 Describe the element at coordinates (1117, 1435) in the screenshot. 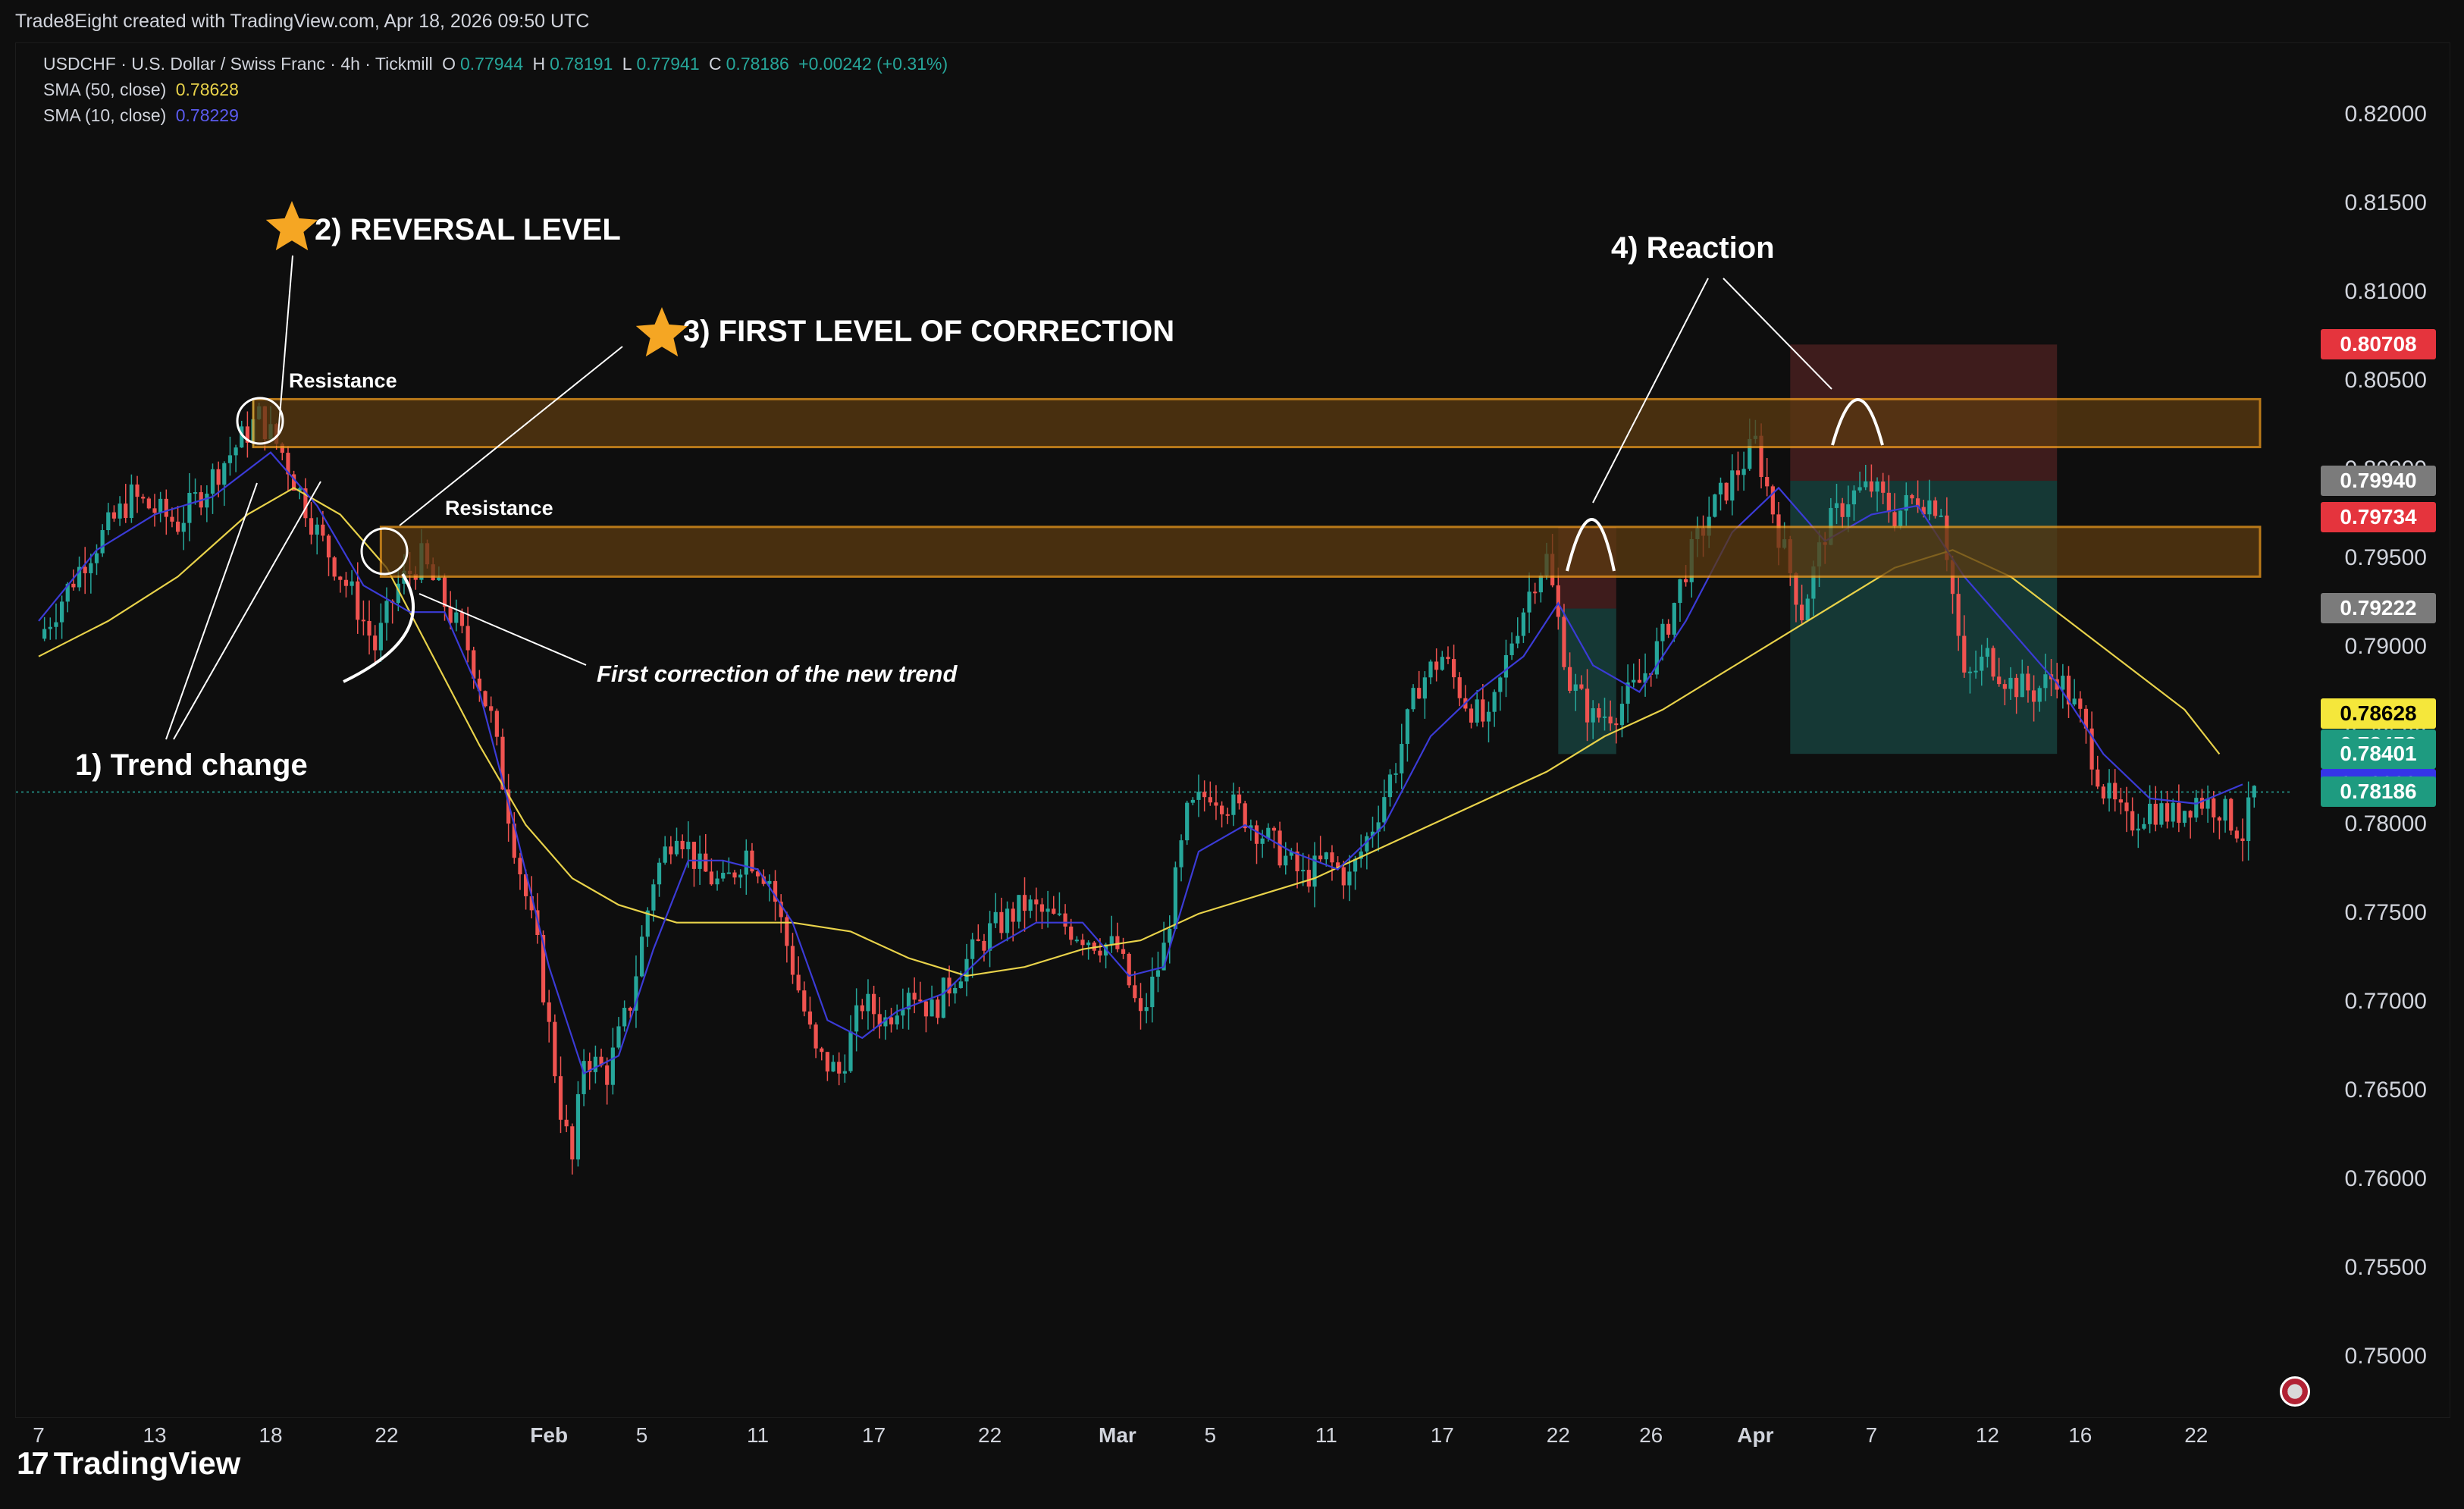

I see `time-tick: Mar` at that location.